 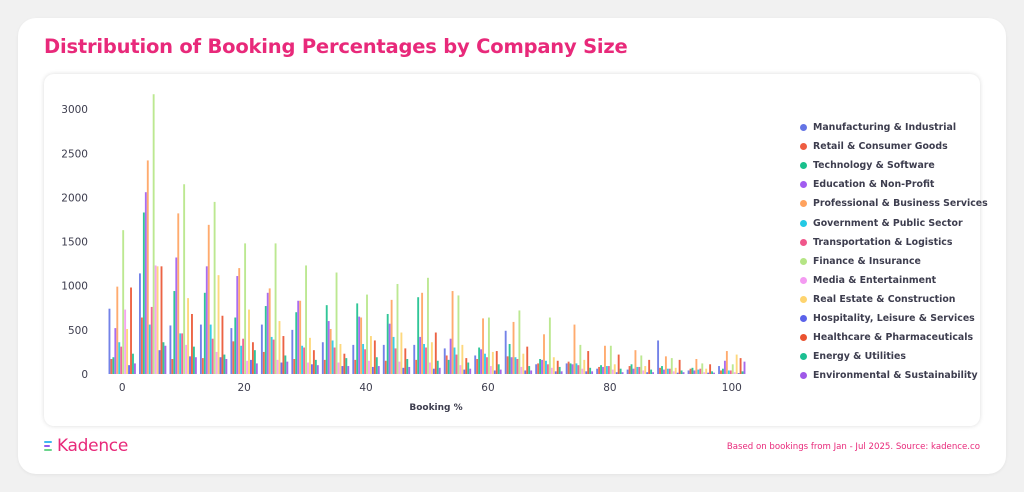 What do you see at coordinates (890, 165) in the screenshot?
I see `legend-item-2: Technology & Software` at bounding box center [890, 165].